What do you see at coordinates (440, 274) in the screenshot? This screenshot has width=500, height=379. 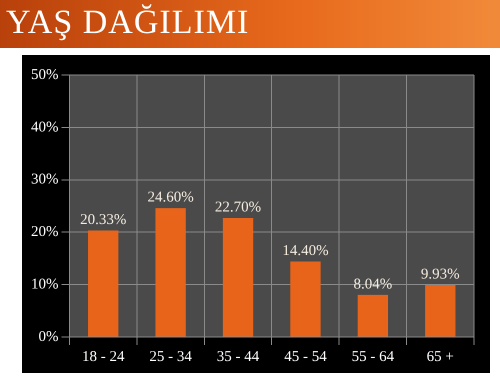 I see `data-label: 9.93%` at bounding box center [440, 274].